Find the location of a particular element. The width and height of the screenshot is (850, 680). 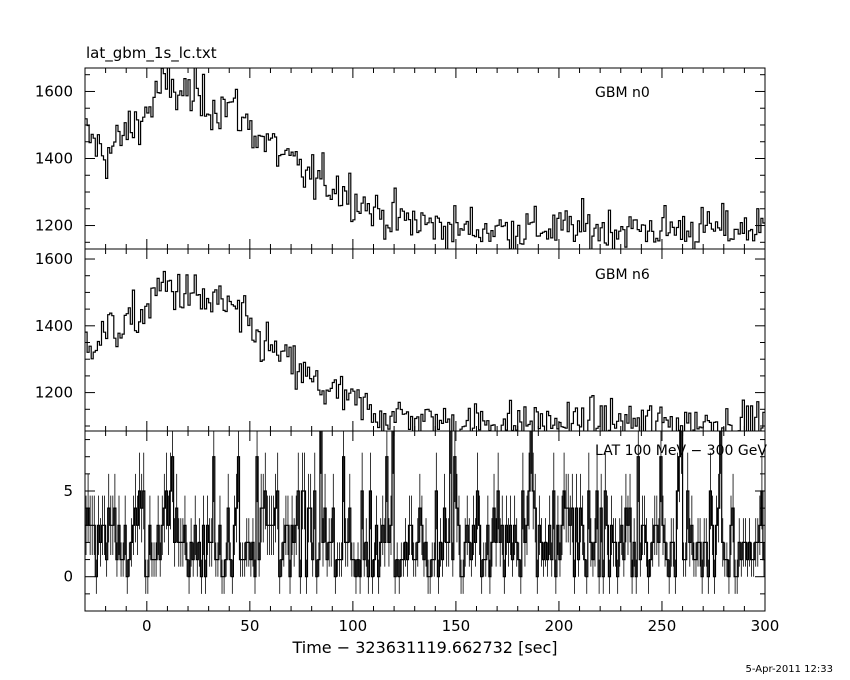

x-tick-label: 100 is located at coordinates (353, 626).